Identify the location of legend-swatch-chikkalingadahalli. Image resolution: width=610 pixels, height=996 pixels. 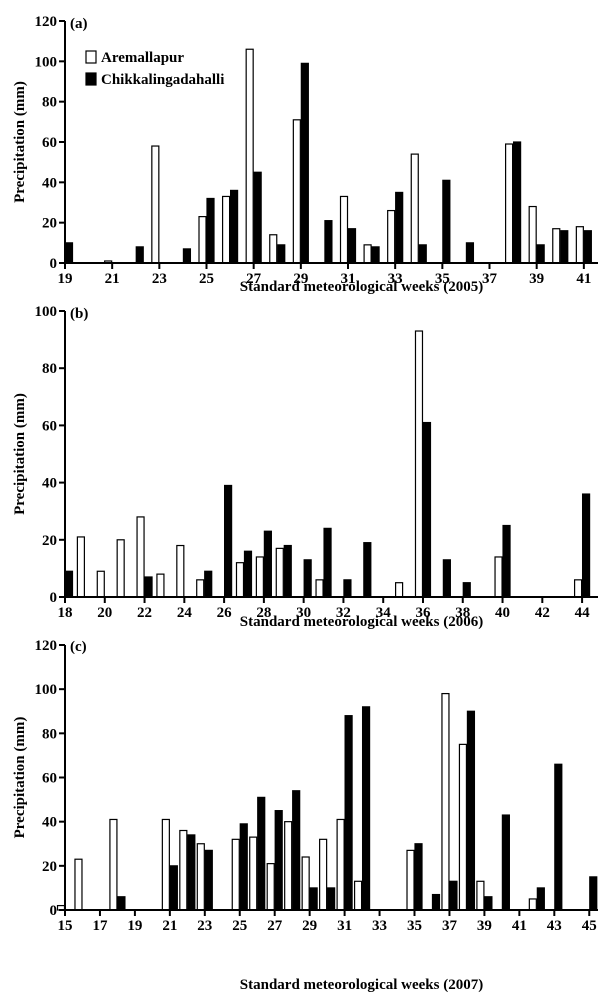
(91, 79).